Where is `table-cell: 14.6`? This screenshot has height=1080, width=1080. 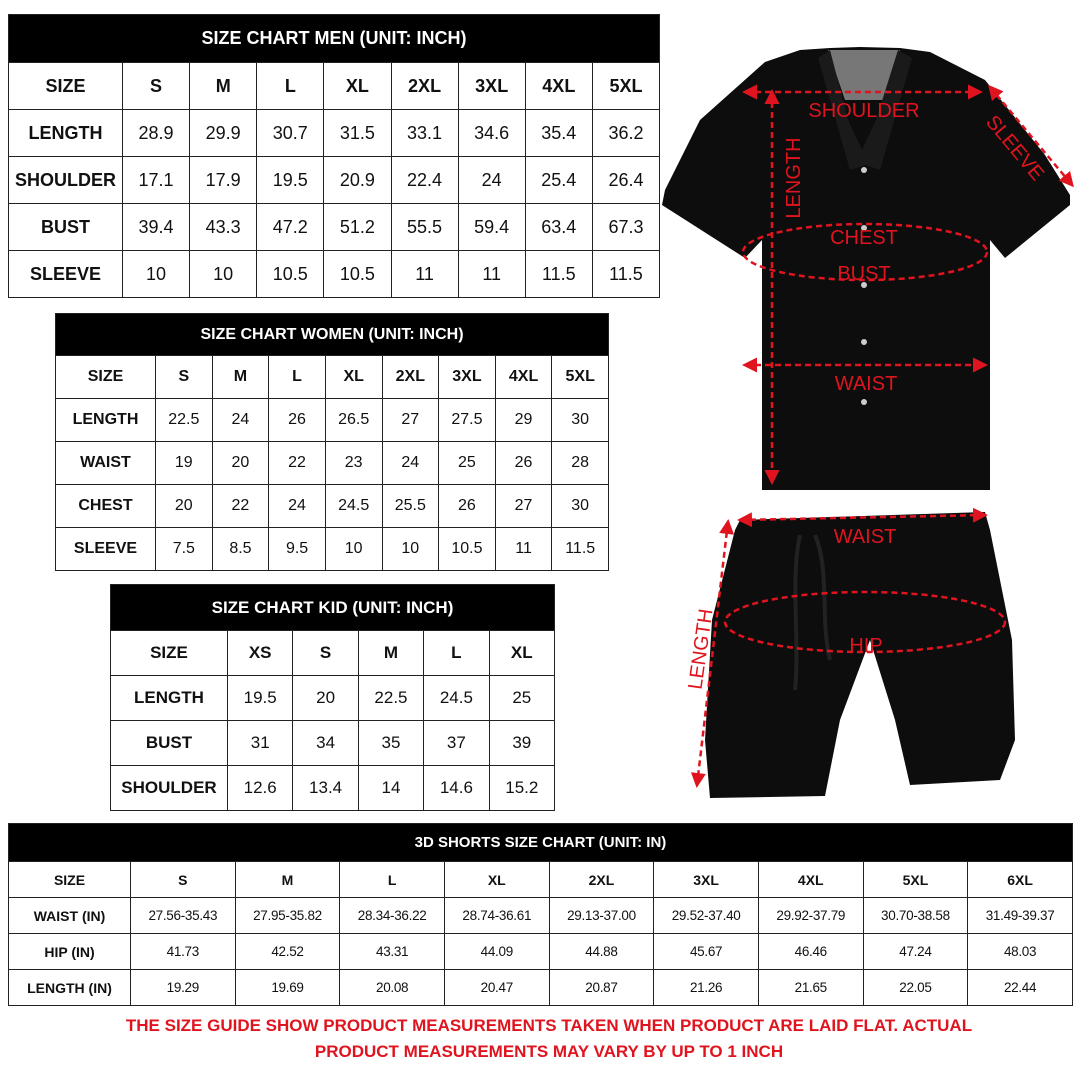
table-cell: 14.6 is located at coordinates (456, 788).